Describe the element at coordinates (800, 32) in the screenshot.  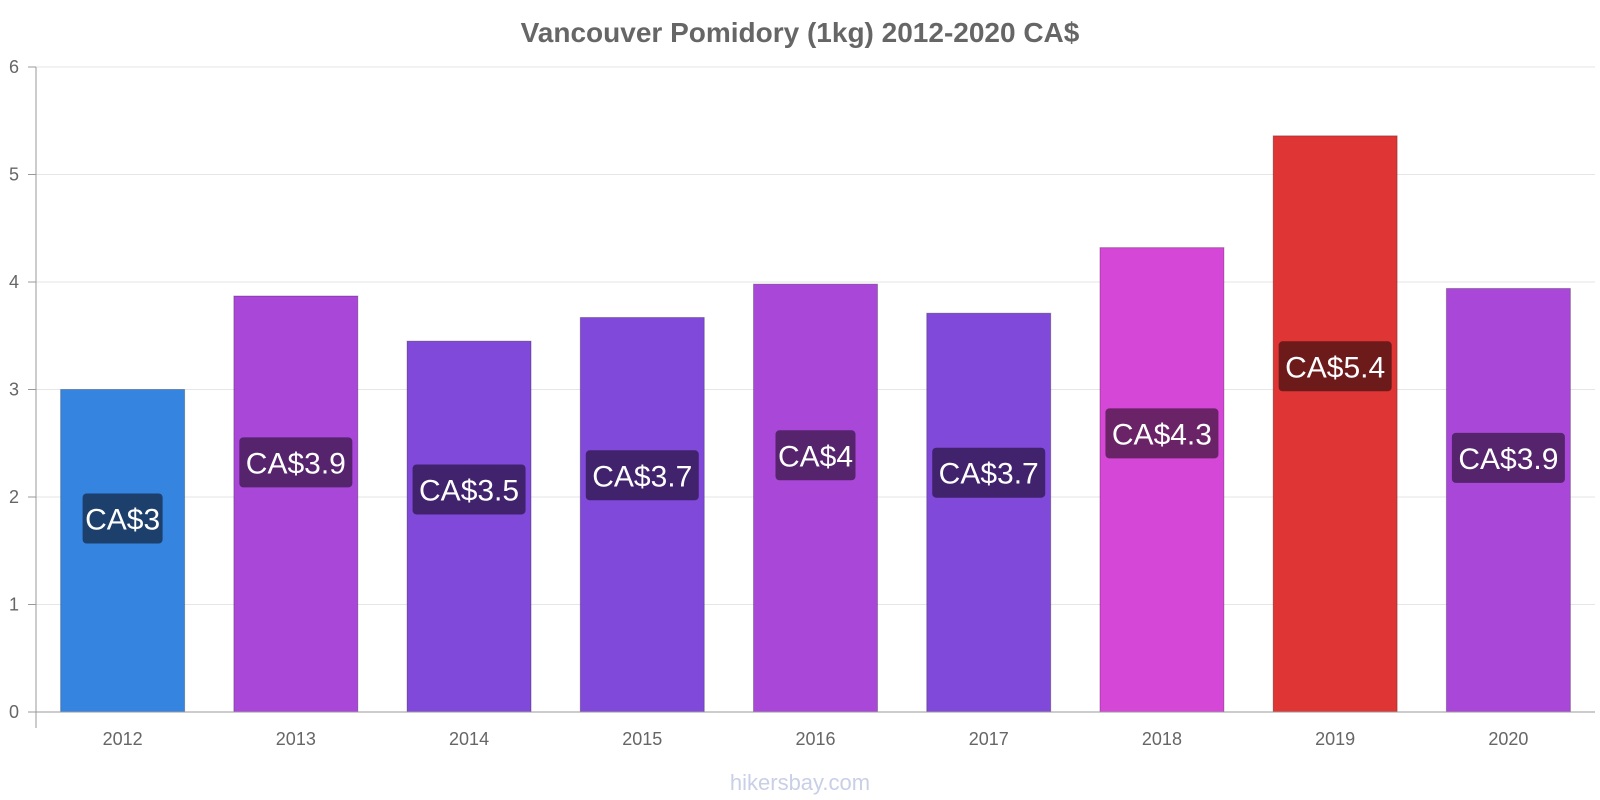
I see `chart-title: Vancouver Pomidory (1kg) 2012-2020 CA$` at that location.